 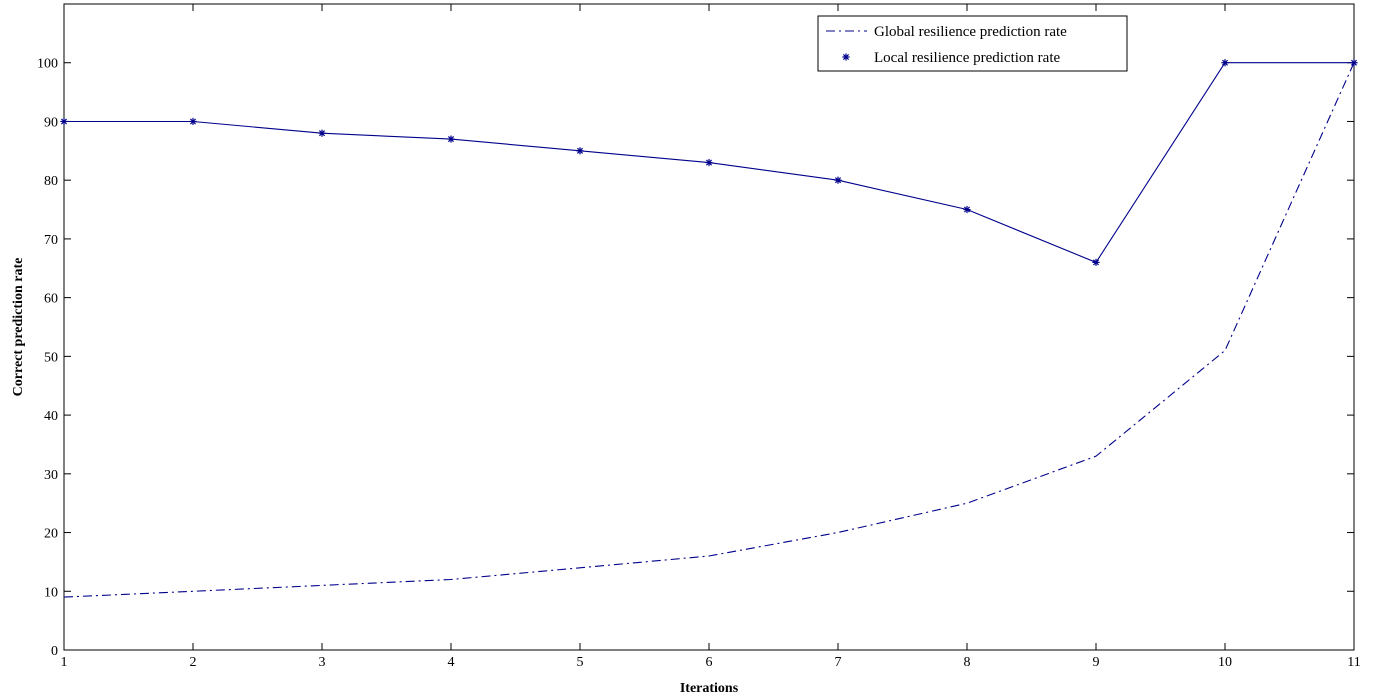 I want to click on y-tick-label: 20, so click(x=51, y=534).